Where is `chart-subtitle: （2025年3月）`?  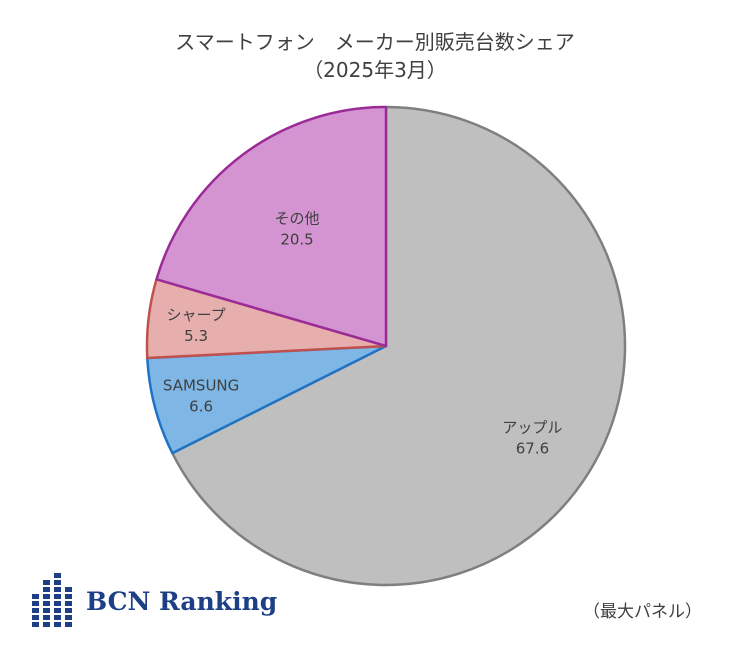
chart-subtitle: （2025年3月） is located at coordinates (375, 70).